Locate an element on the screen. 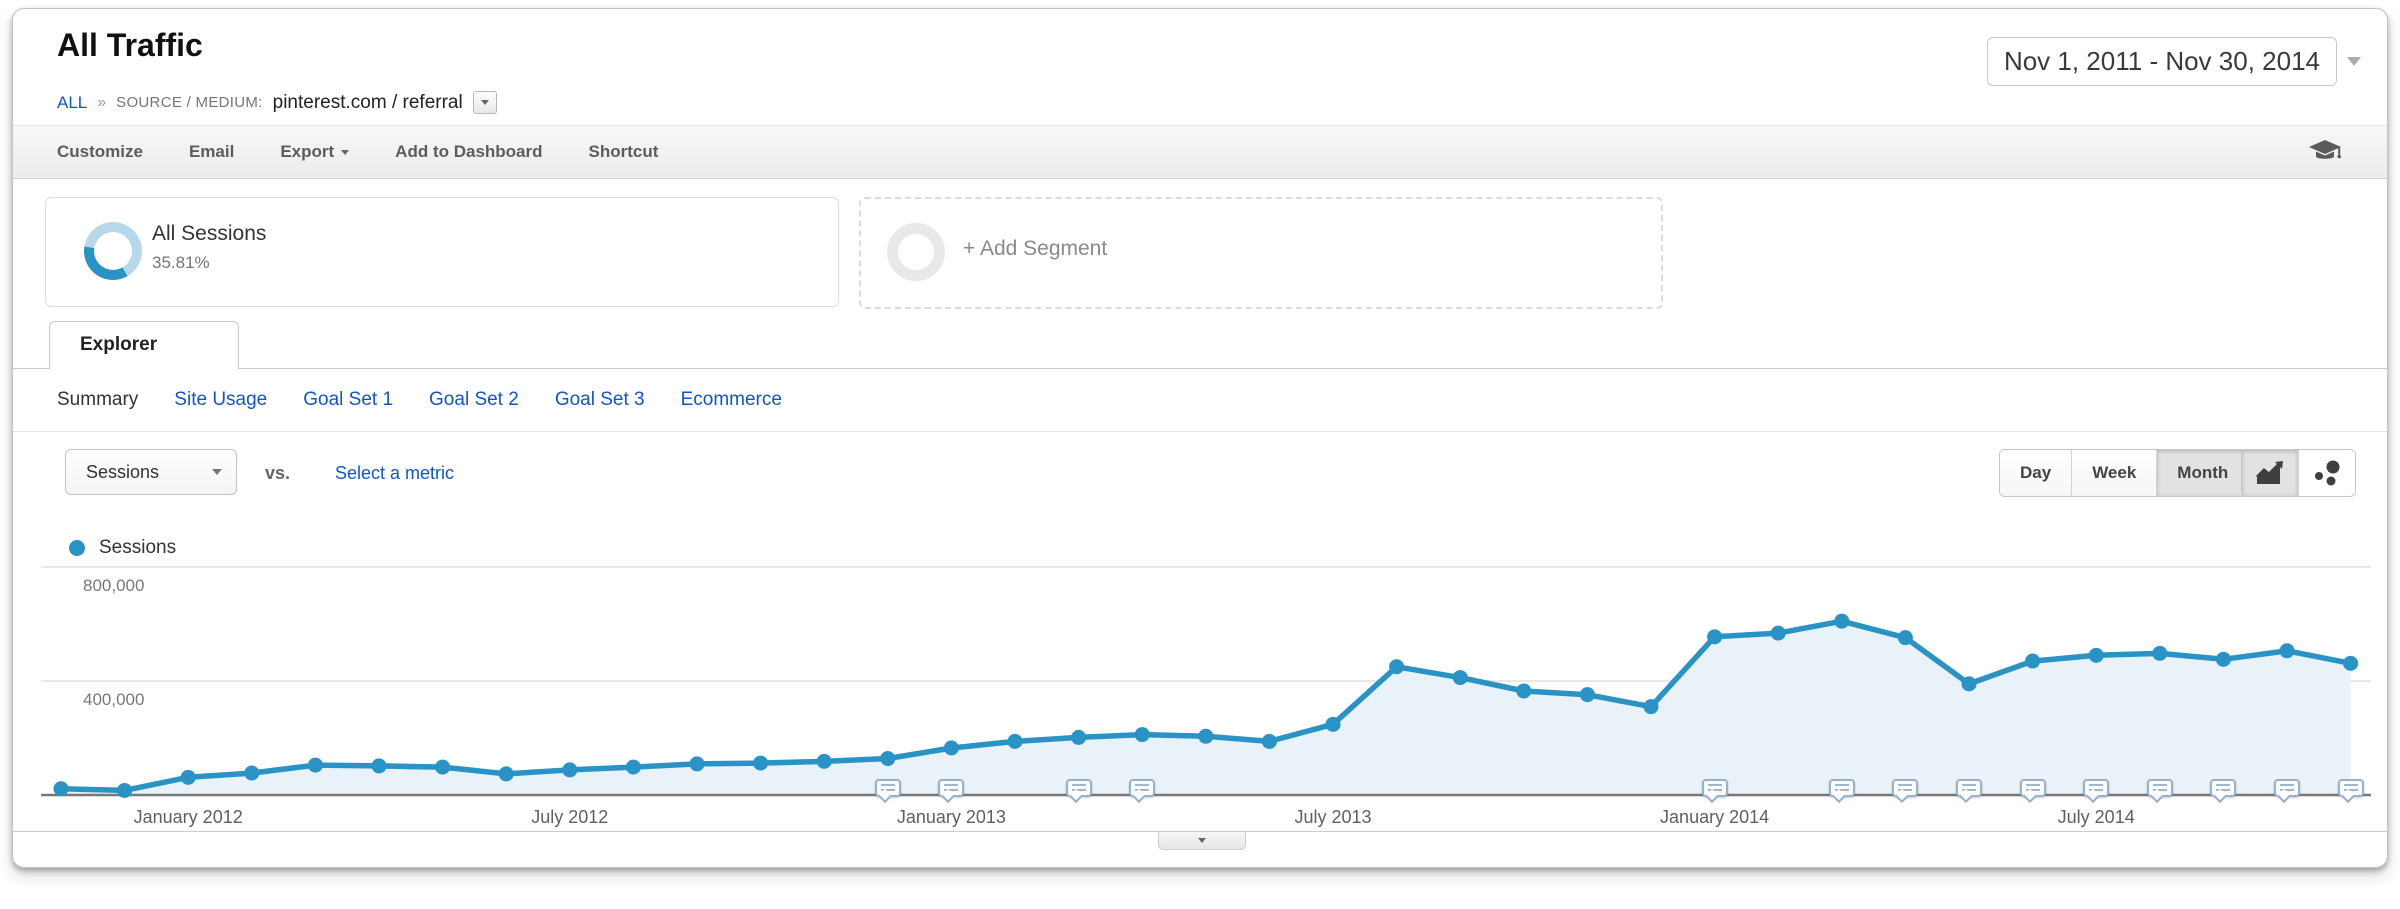 The width and height of the screenshot is (2400, 909). subnav-item-goal-set-2: Goal Set 2 is located at coordinates (474, 399).